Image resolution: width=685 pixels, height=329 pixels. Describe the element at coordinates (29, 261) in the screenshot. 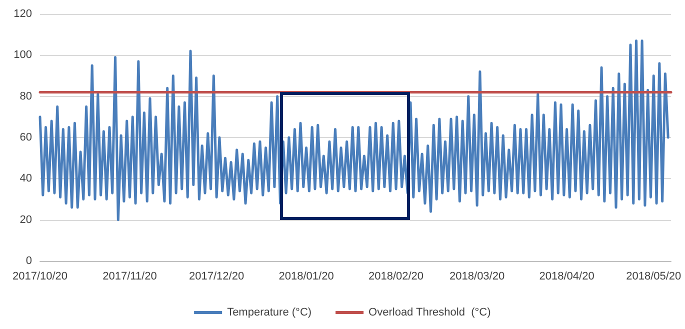

I see `y-tick-label: 0` at that location.